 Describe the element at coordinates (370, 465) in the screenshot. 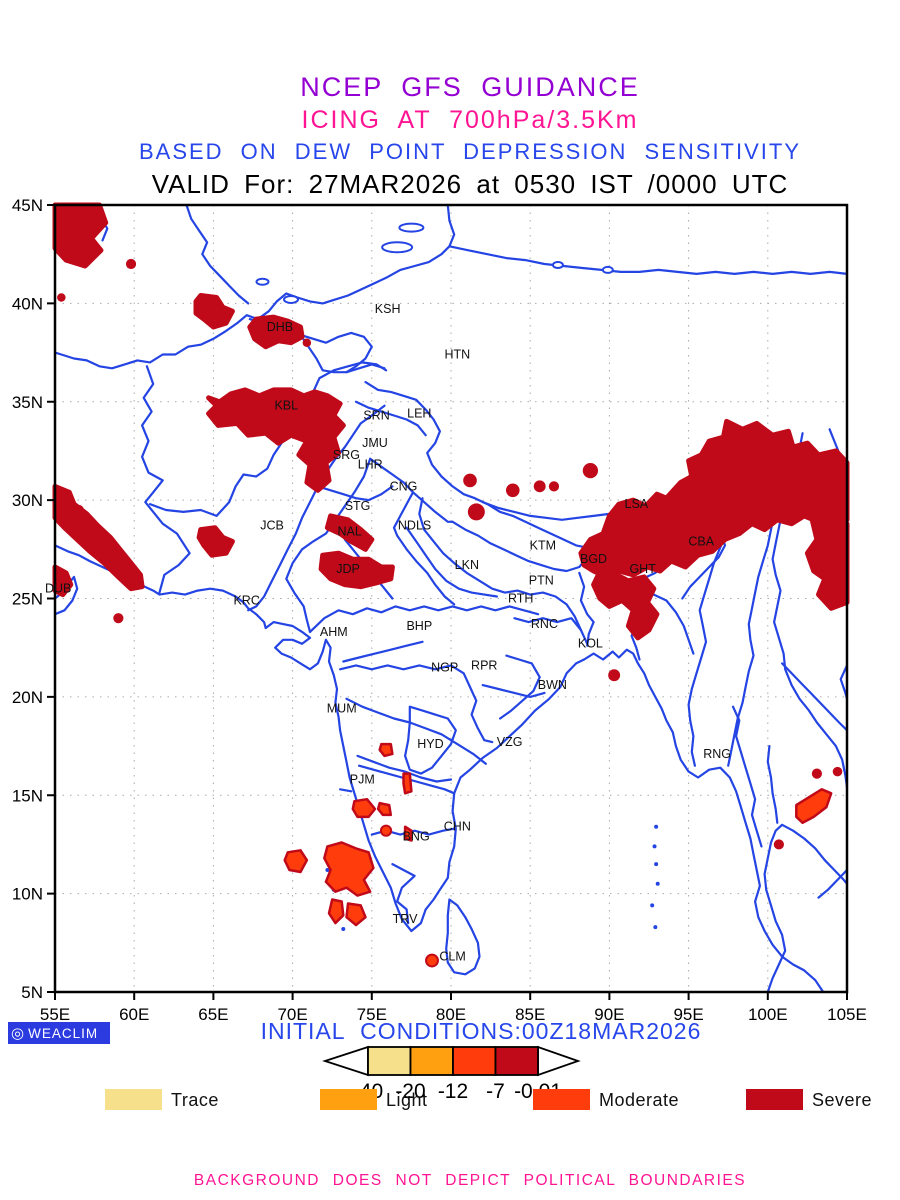

I see `city-label-LHR: LHR` at that location.